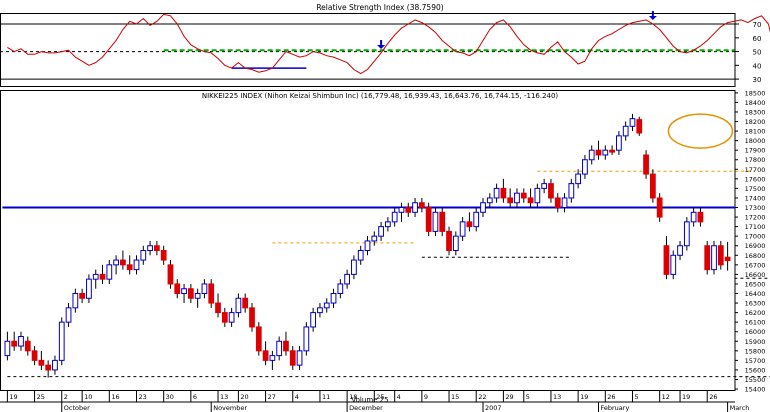 This screenshot has width=770, height=412. What do you see at coordinates (326, 397) in the screenshot?
I see `x-tick-label: 11` at bounding box center [326, 397].